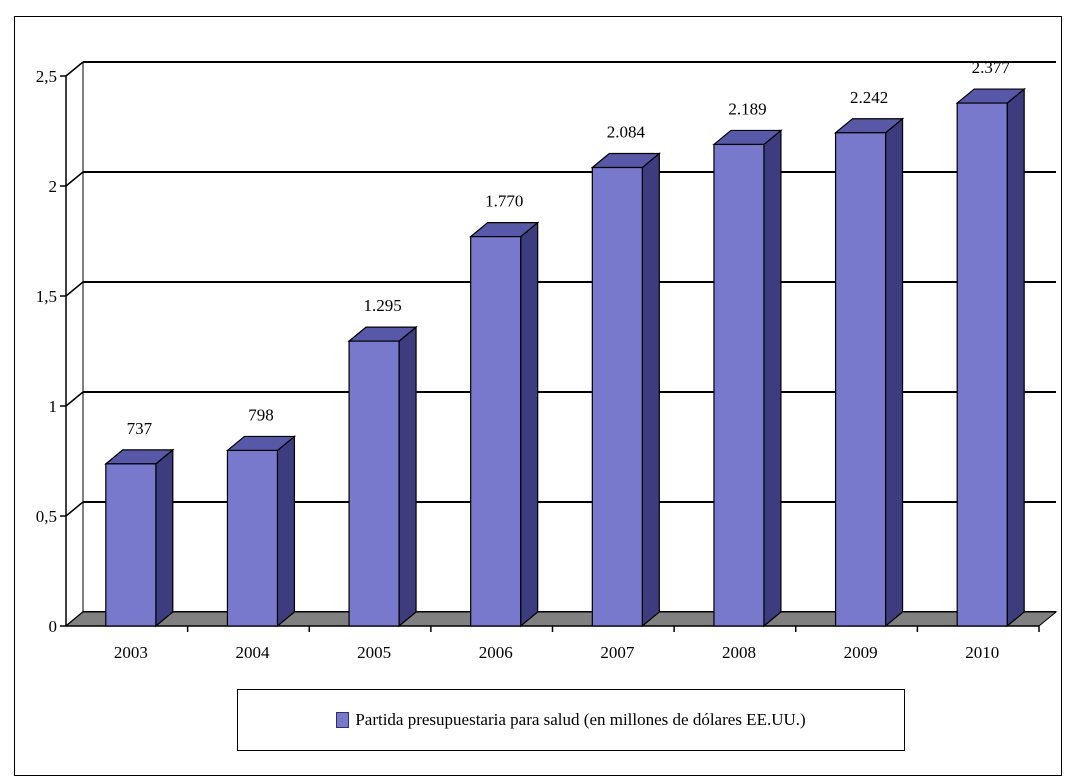 This screenshot has height=776, width=1074. Describe the element at coordinates (261, 414) in the screenshot. I see `data-label: 798` at that location.